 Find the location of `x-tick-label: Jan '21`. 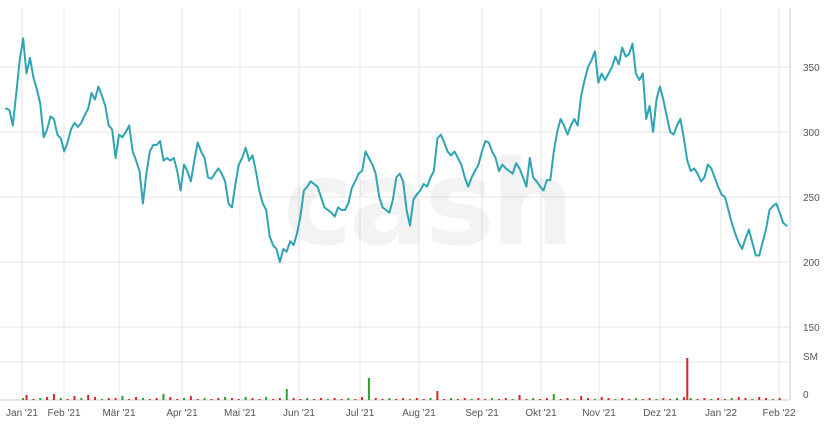

x-tick-label: Jan '21 is located at coordinates (22, 413).